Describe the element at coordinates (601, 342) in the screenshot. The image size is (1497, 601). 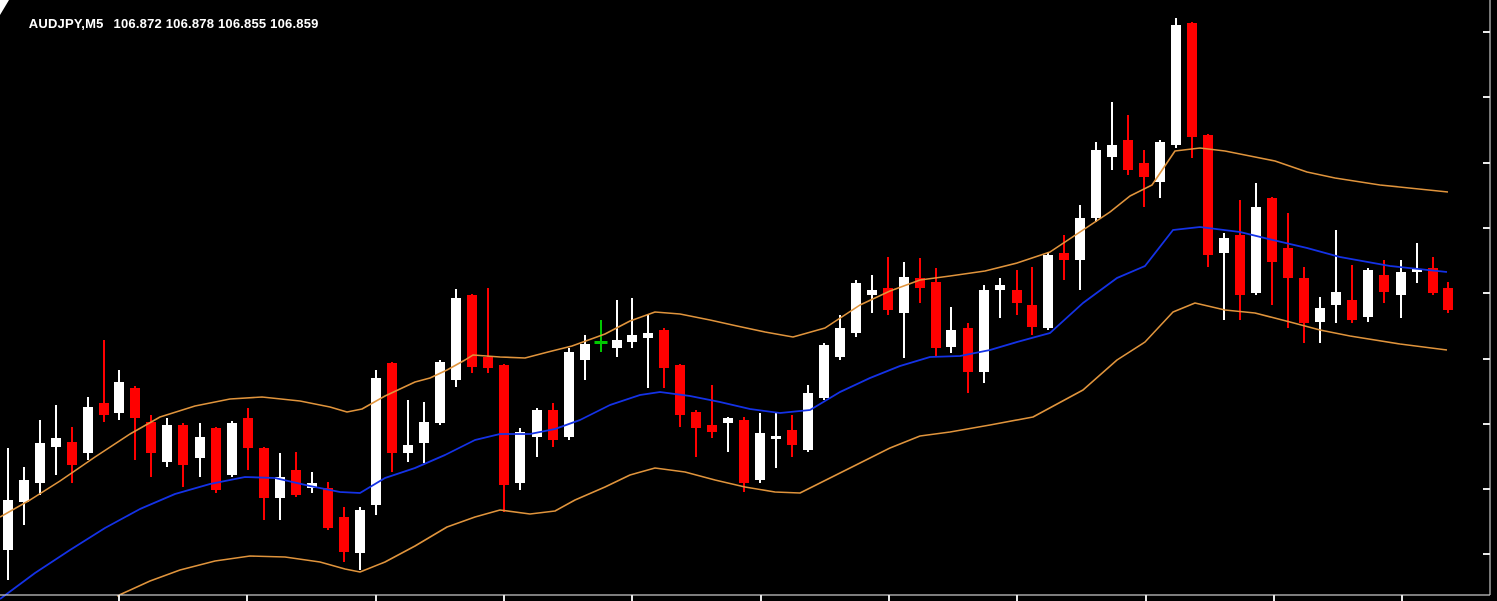
I see `doji-candle-body` at that location.